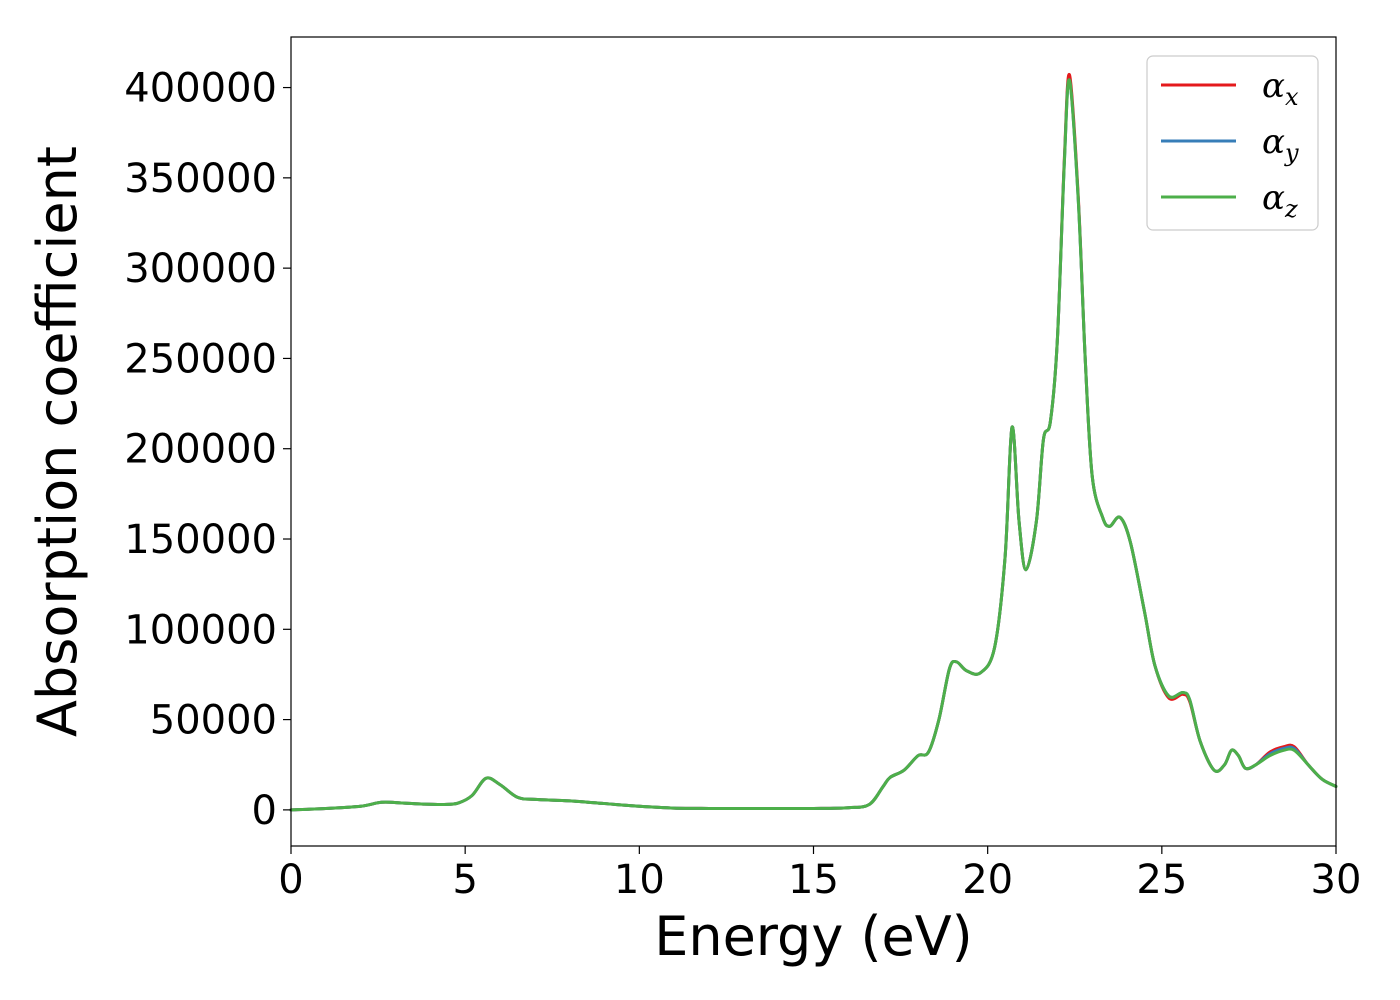 This screenshot has height=1000, width=1400. Describe the element at coordinates (639, 880) in the screenshot. I see `x-tick-label: 10` at that location.